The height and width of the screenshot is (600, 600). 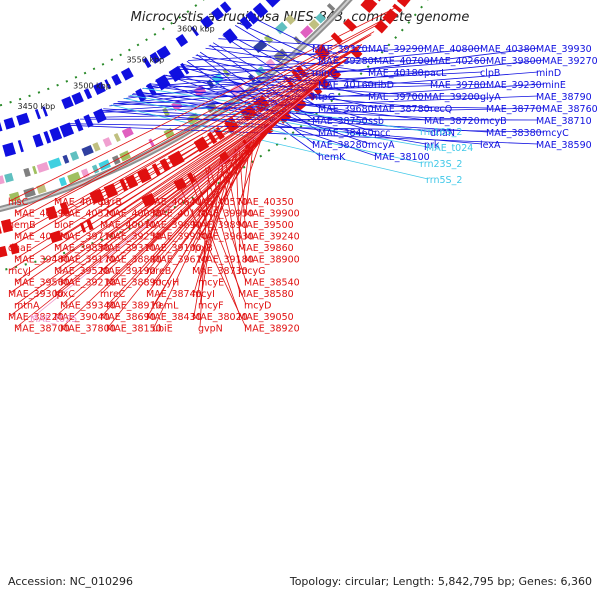 What do you see at coordinates (134, 329) in the screenshot?
I see `gene-label: MAE_38150` at bounding box center [134, 329].